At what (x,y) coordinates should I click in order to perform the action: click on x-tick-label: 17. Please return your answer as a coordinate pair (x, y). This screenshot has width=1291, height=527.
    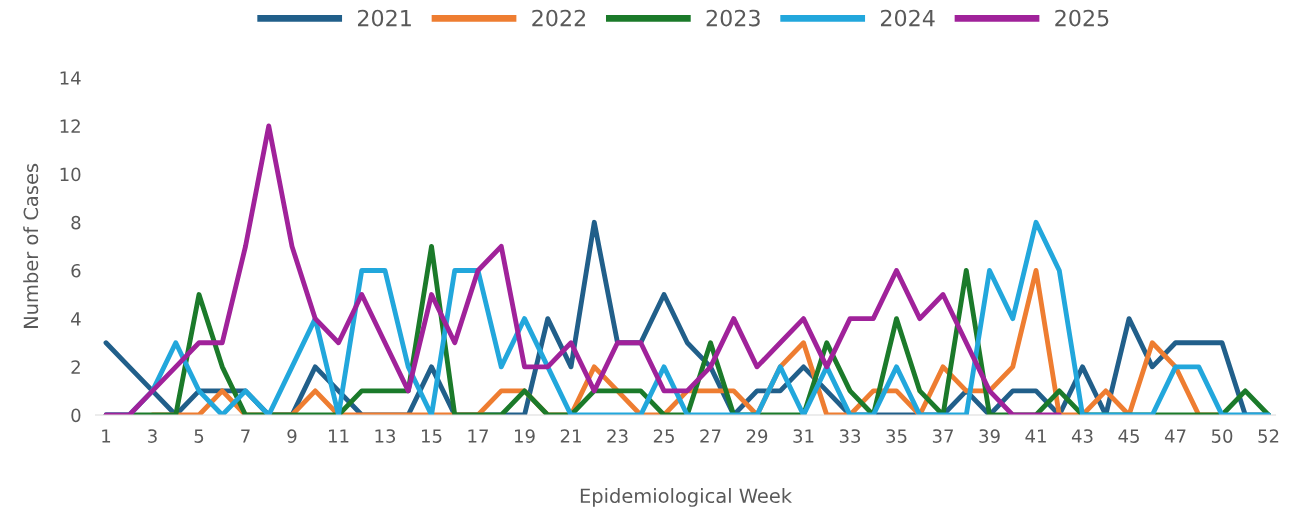
    Looking at the image, I should click on (478, 436).